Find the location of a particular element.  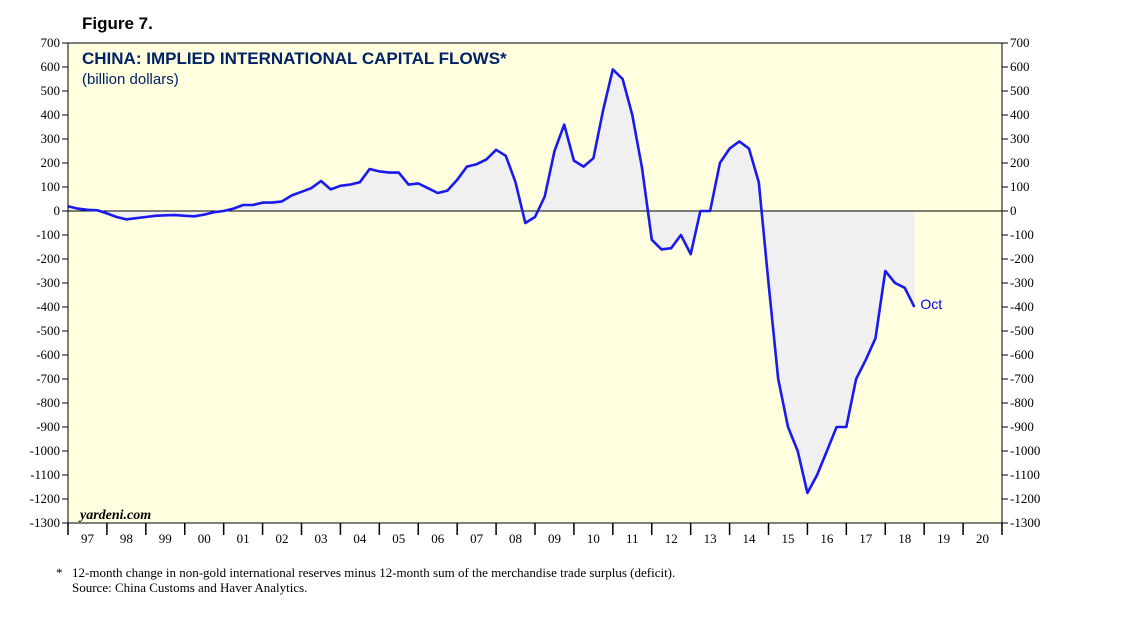

y-tick-label-right: 400 is located at coordinates (1020, 114).